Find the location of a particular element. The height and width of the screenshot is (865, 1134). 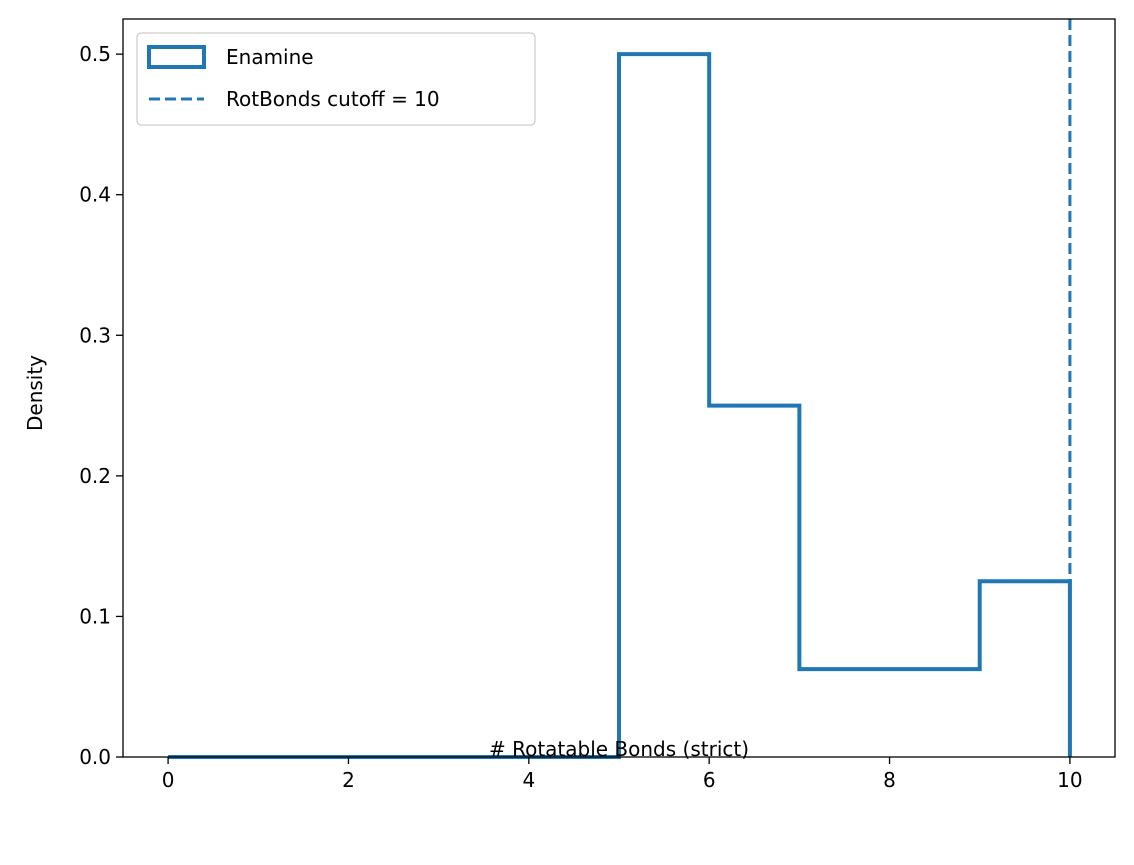

y-tick-label: 0.5 is located at coordinates (95, 54).